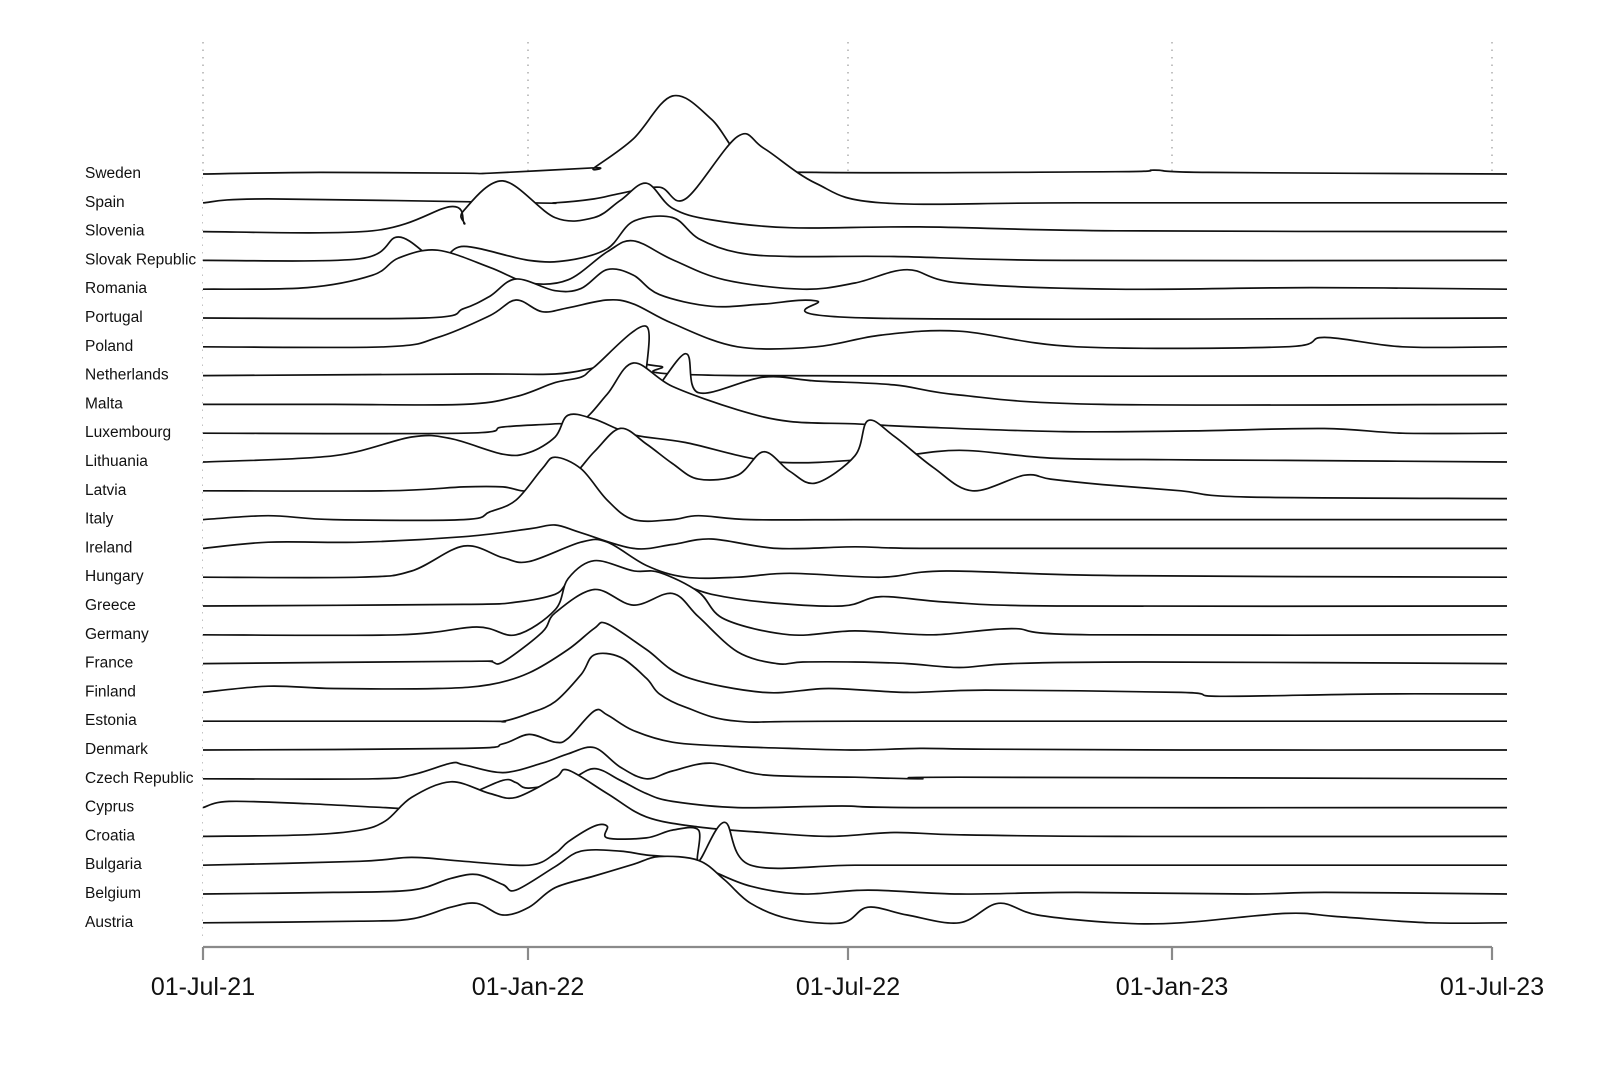 The width and height of the screenshot is (1600, 1066). What do you see at coordinates (109, 663) in the screenshot?
I see `country-label: France` at bounding box center [109, 663].